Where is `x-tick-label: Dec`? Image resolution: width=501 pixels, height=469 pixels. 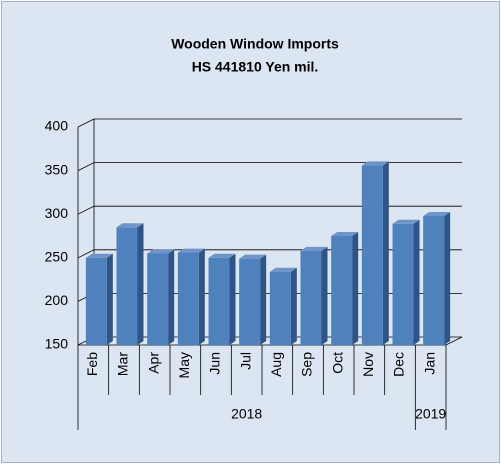 x-tick-label: Dec is located at coordinates (399, 364).